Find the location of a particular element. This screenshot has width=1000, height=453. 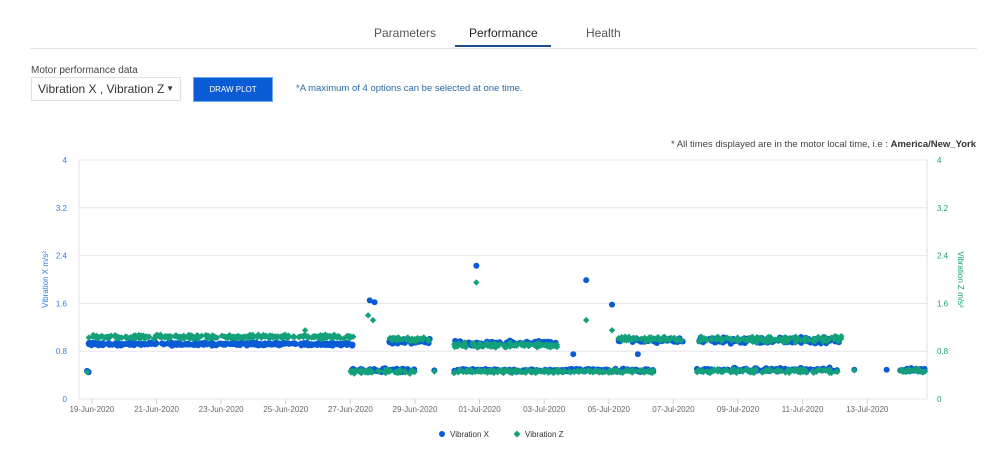

active-tab-indicator is located at coordinates (503, 46).